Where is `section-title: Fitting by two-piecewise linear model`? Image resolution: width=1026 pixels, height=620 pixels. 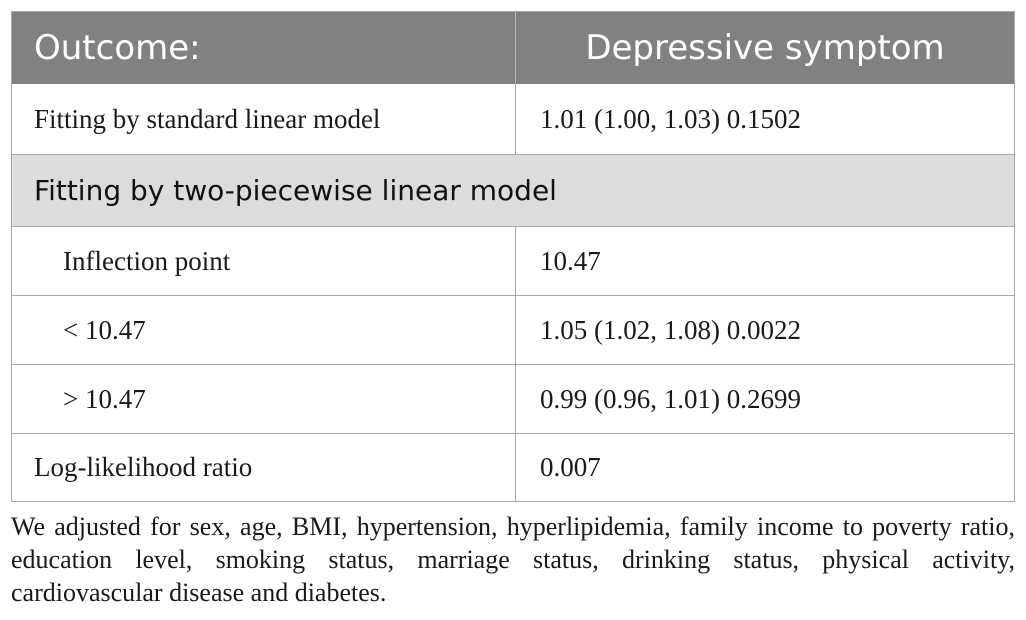 section-title: Fitting by two-piecewise linear model is located at coordinates (295, 190).